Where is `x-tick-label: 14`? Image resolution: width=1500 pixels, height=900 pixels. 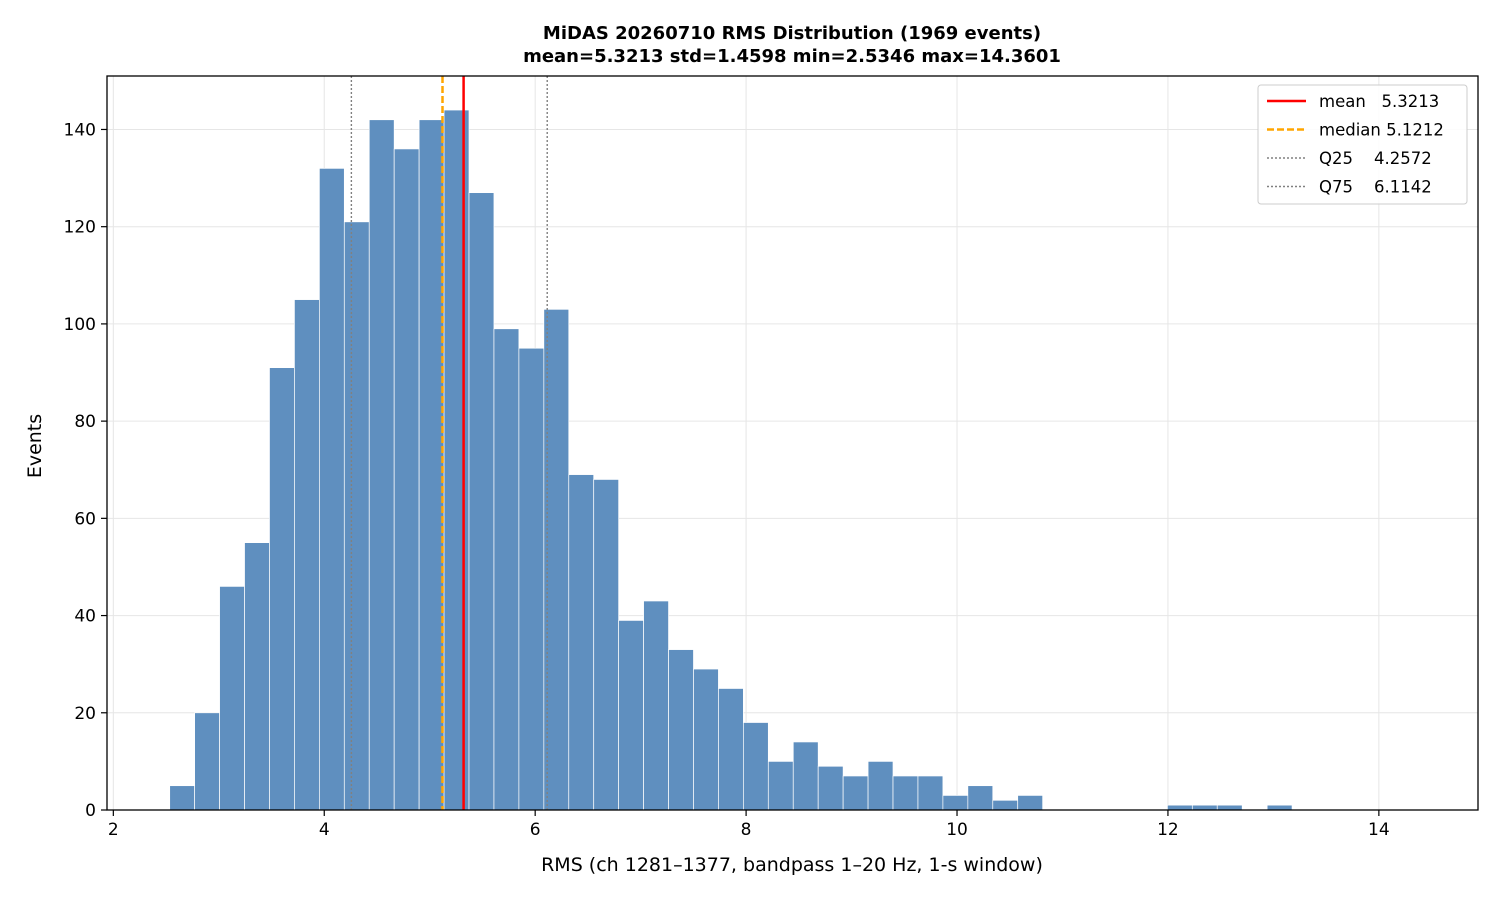
x-tick-label: 14 is located at coordinates (1379, 830).